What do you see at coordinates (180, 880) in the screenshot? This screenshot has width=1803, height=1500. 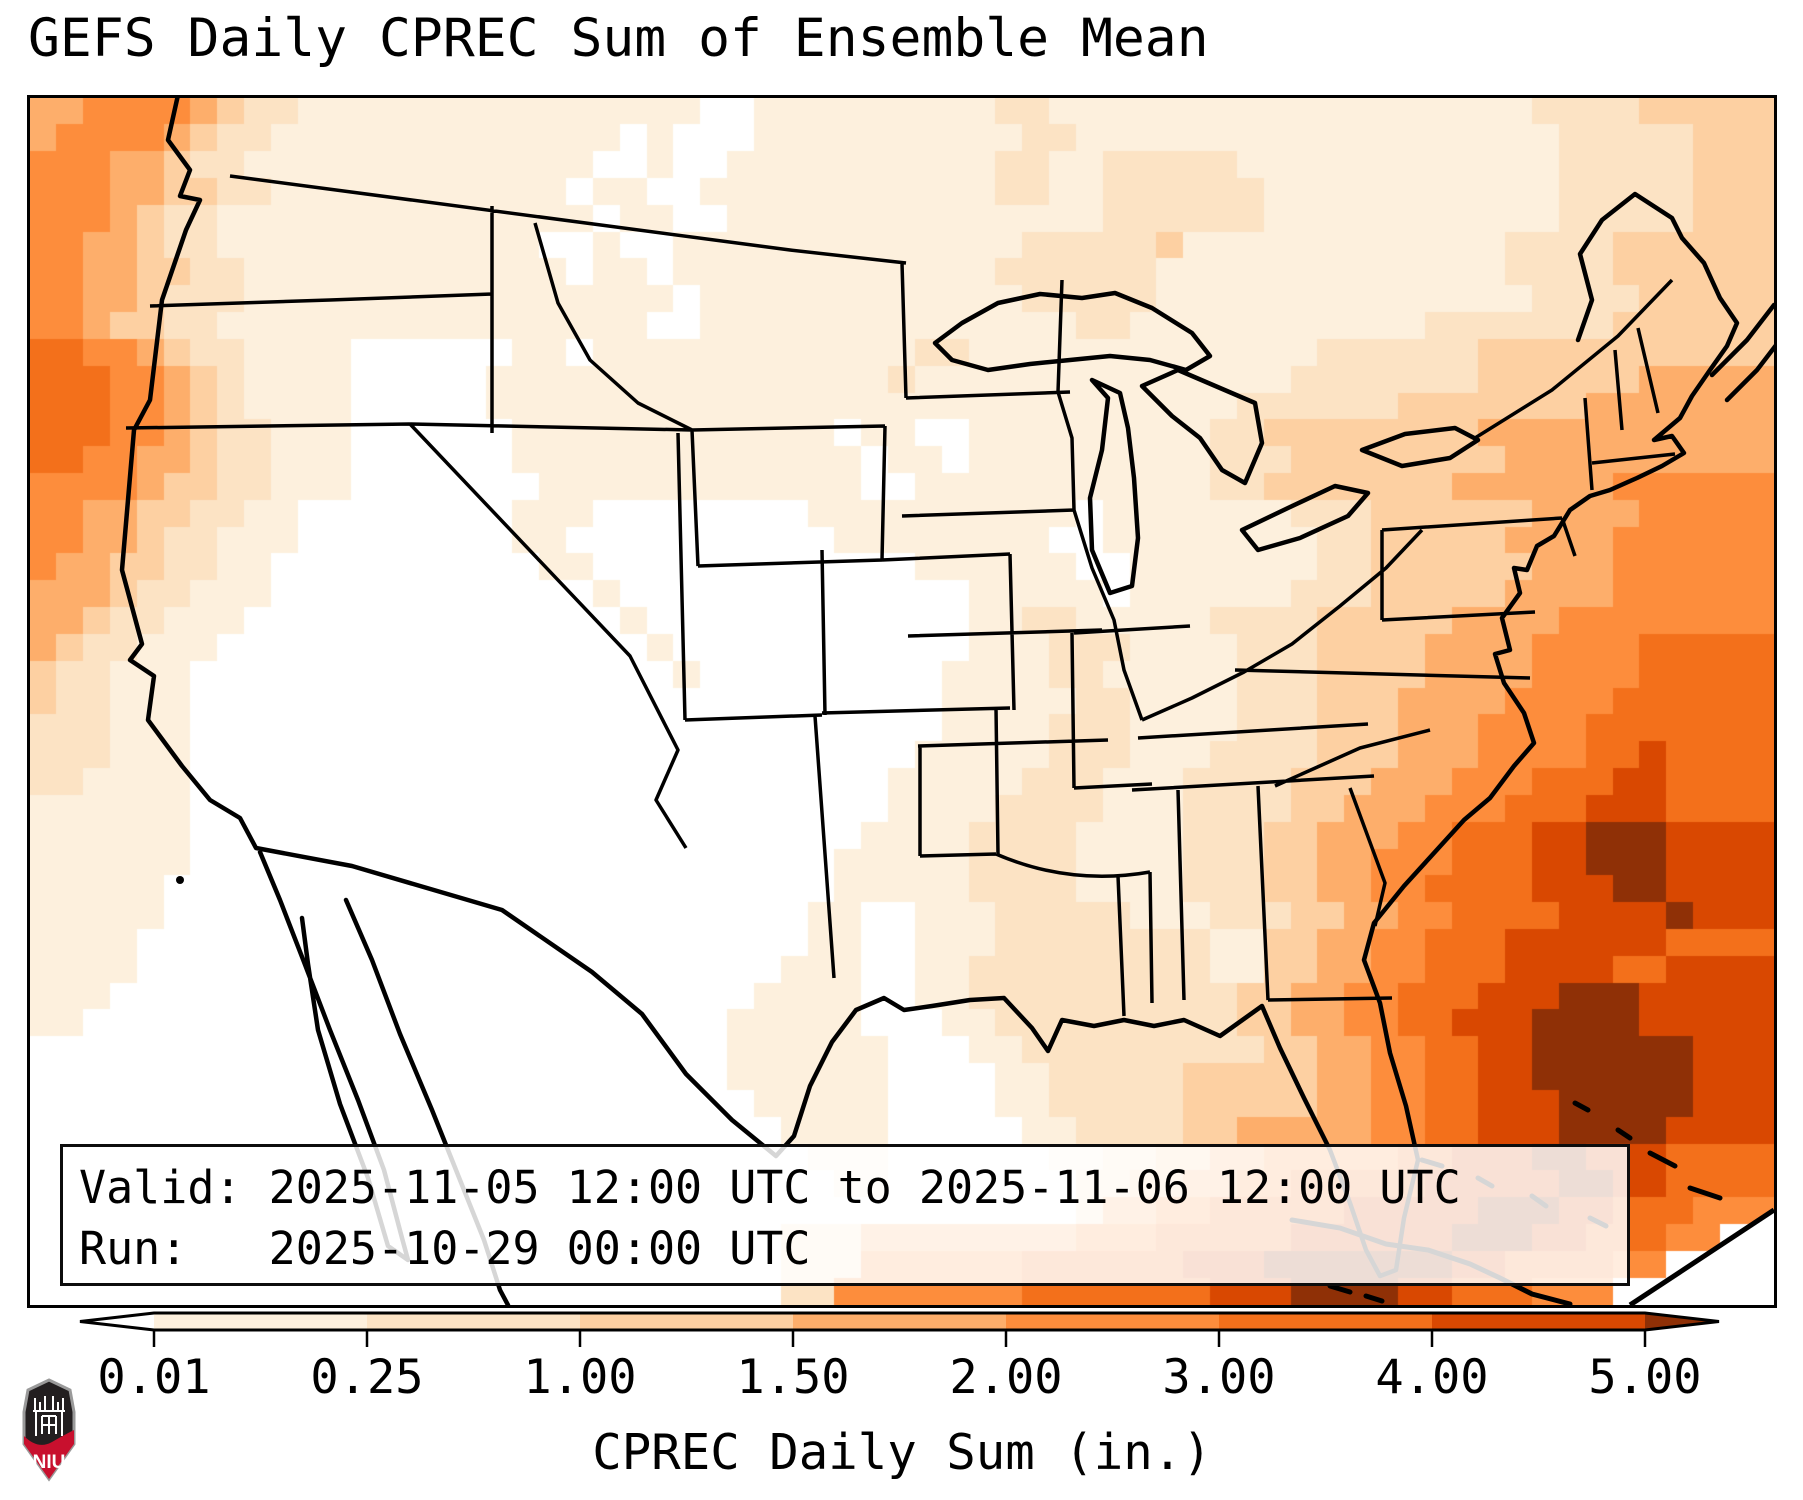 I see `channel-island-dot` at bounding box center [180, 880].